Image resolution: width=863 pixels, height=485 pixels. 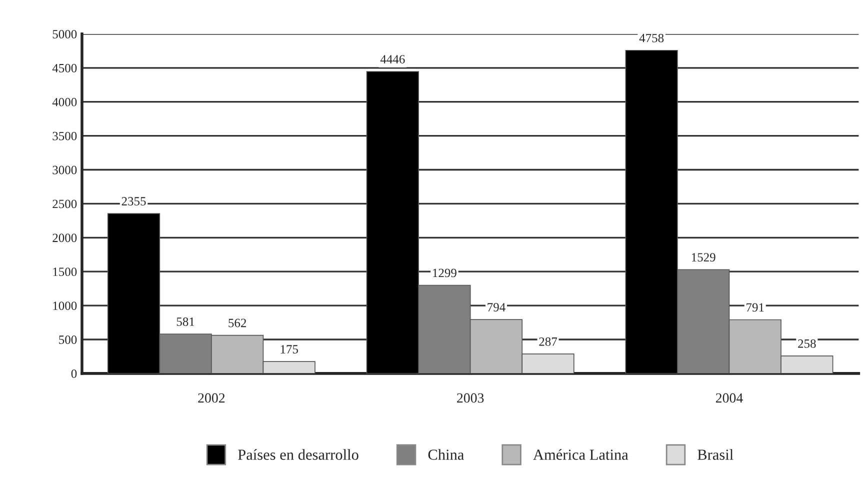 I want to click on y-tick-label: 4500, so click(x=64, y=68).